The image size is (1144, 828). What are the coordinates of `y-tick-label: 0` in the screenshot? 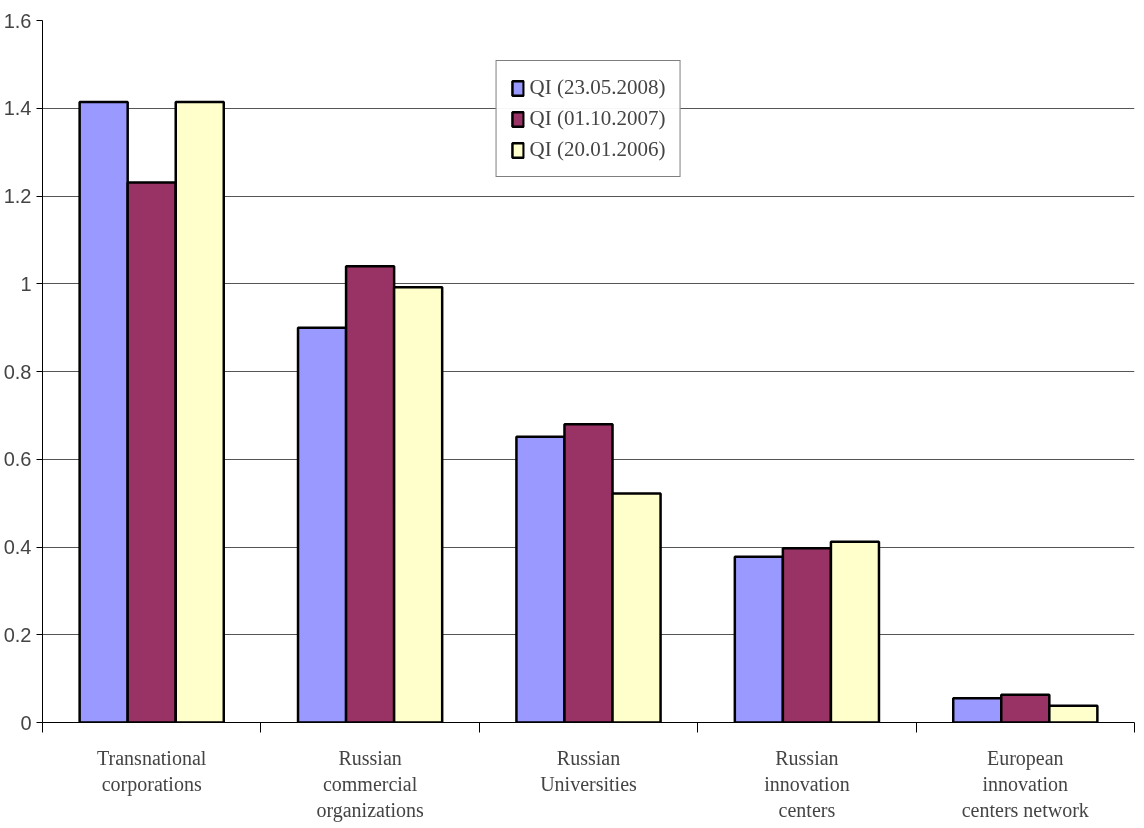 It's located at (26, 722).